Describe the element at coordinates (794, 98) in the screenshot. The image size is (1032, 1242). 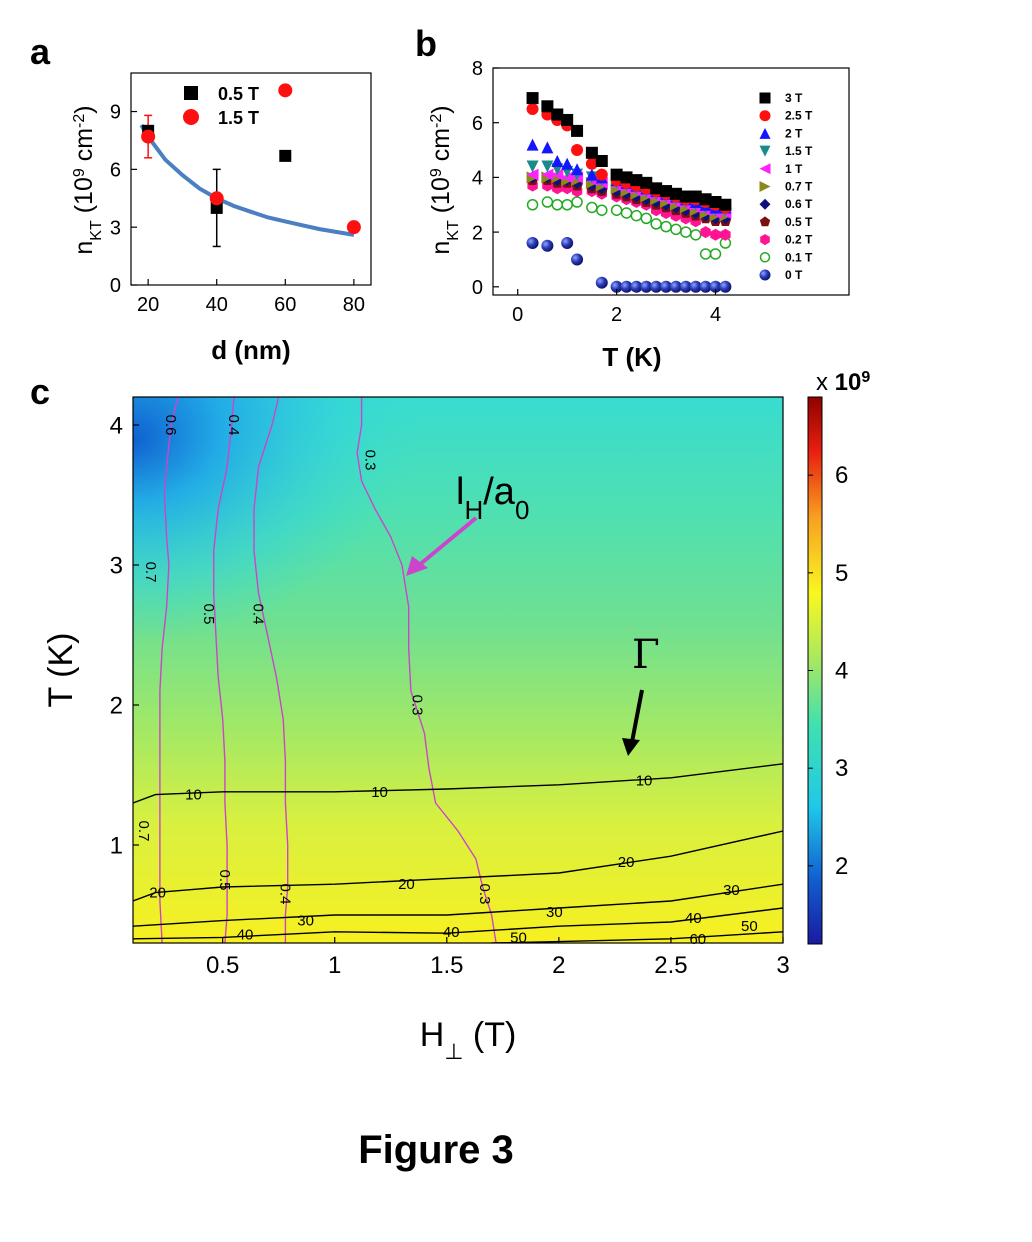
I see `legend-label: 3 T` at that location.